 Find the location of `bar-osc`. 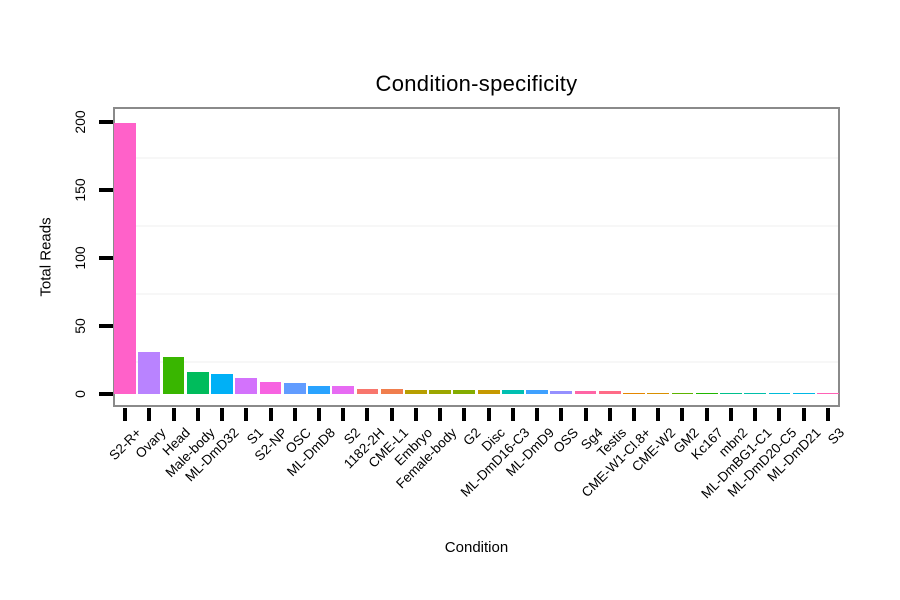

bar-osc is located at coordinates (294, 388).